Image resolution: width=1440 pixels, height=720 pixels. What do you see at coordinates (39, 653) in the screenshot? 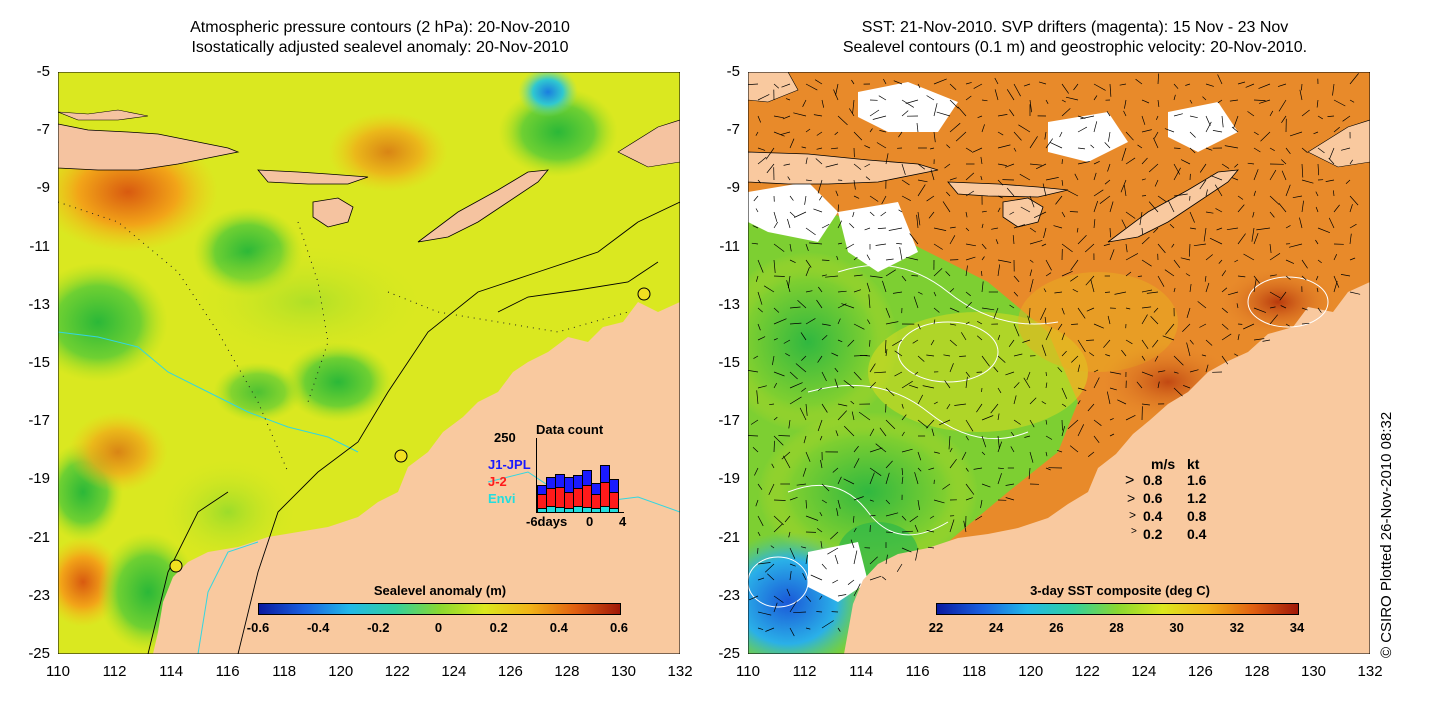
I see `y-tick-label: -25` at bounding box center [39, 653].